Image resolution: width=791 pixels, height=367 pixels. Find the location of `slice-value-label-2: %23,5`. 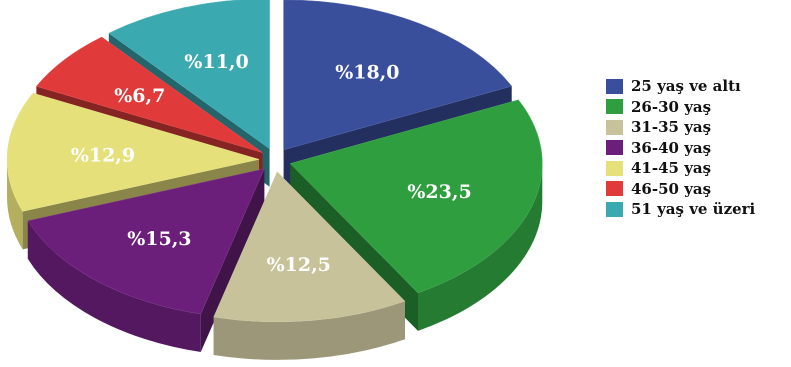

slice-value-label-2: %23,5 is located at coordinates (439, 192).